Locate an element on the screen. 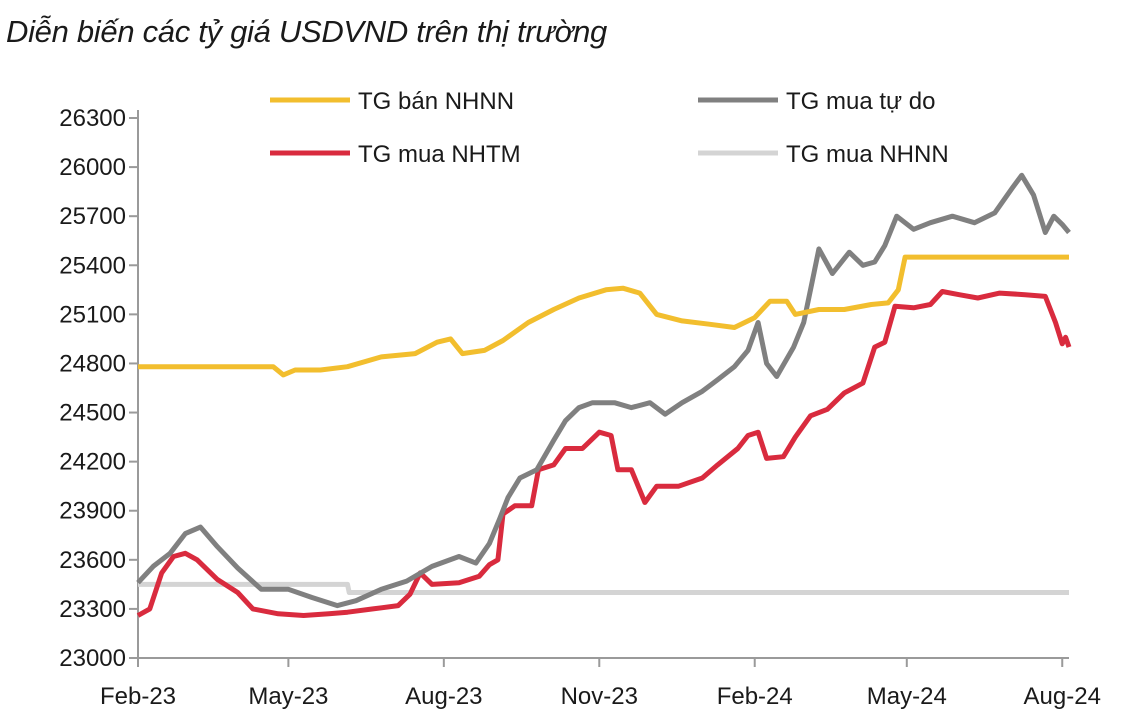  x-tick-label: Feb-24 is located at coordinates (755, 696).